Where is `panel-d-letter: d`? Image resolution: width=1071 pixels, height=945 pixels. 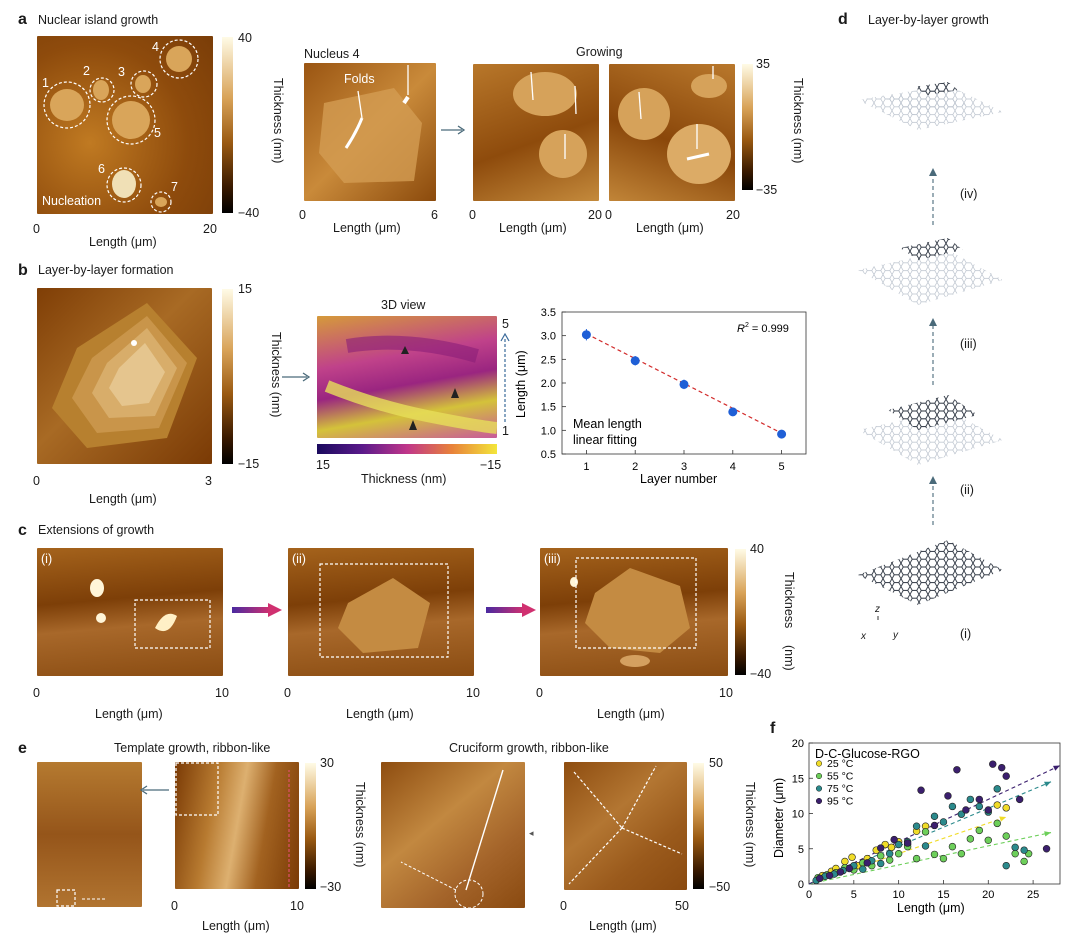
panel-d-letter: d is located at coordinates (843, 19).